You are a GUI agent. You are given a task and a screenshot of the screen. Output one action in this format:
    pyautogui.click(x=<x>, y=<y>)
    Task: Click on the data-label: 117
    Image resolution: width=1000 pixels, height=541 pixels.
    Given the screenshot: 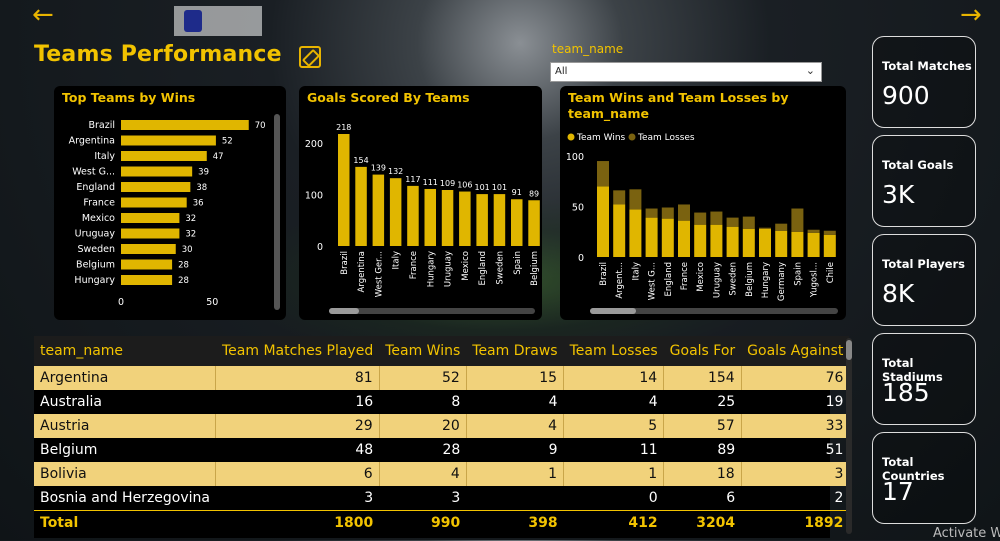 What is the action you would take?
    pyautogui.click(x=412, y=179)
    